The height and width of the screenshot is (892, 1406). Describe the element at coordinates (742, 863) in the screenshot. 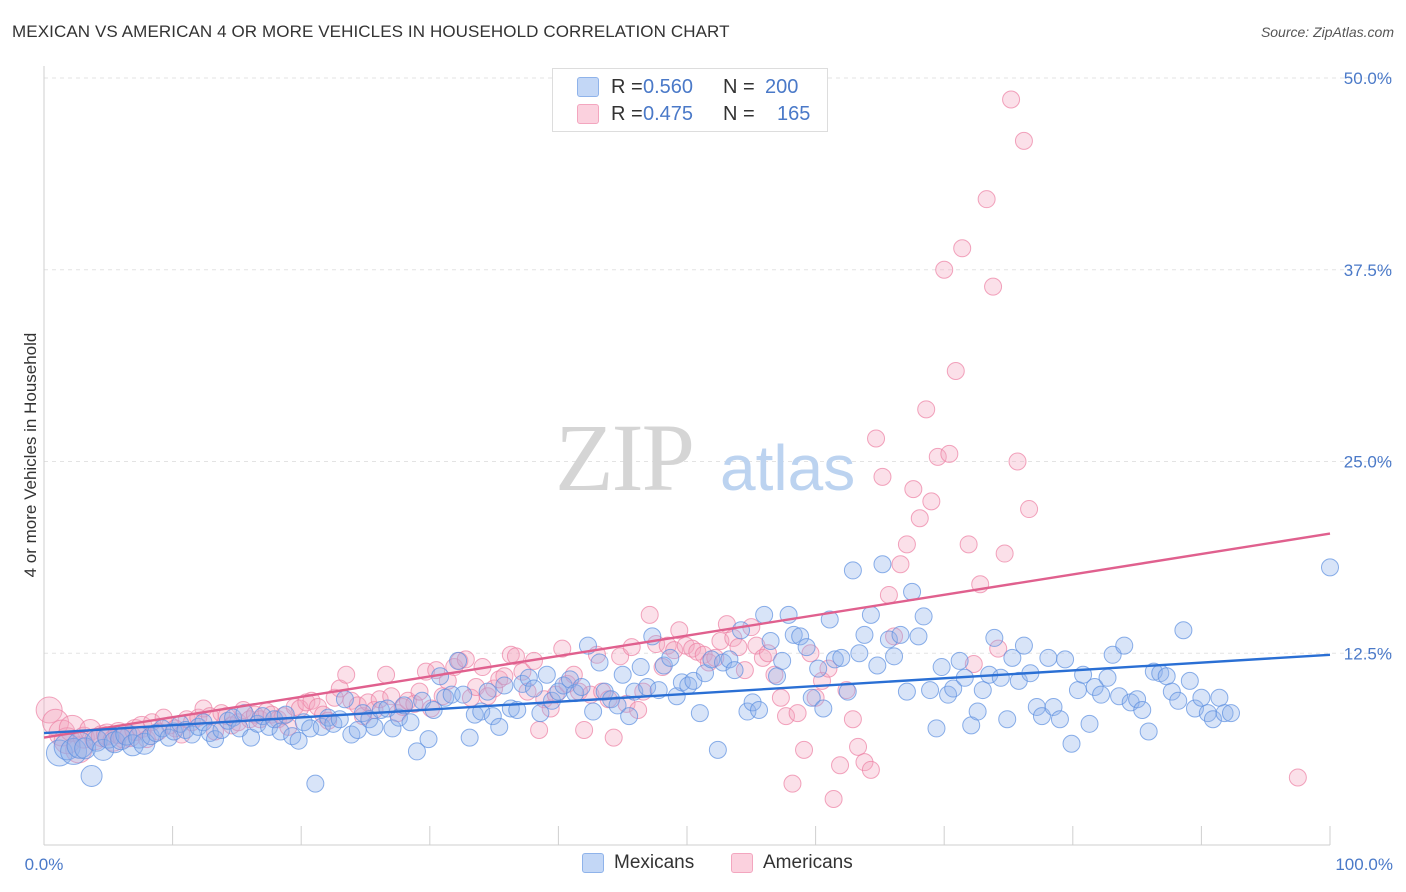

I see `legend-swatch-americans` at that location.